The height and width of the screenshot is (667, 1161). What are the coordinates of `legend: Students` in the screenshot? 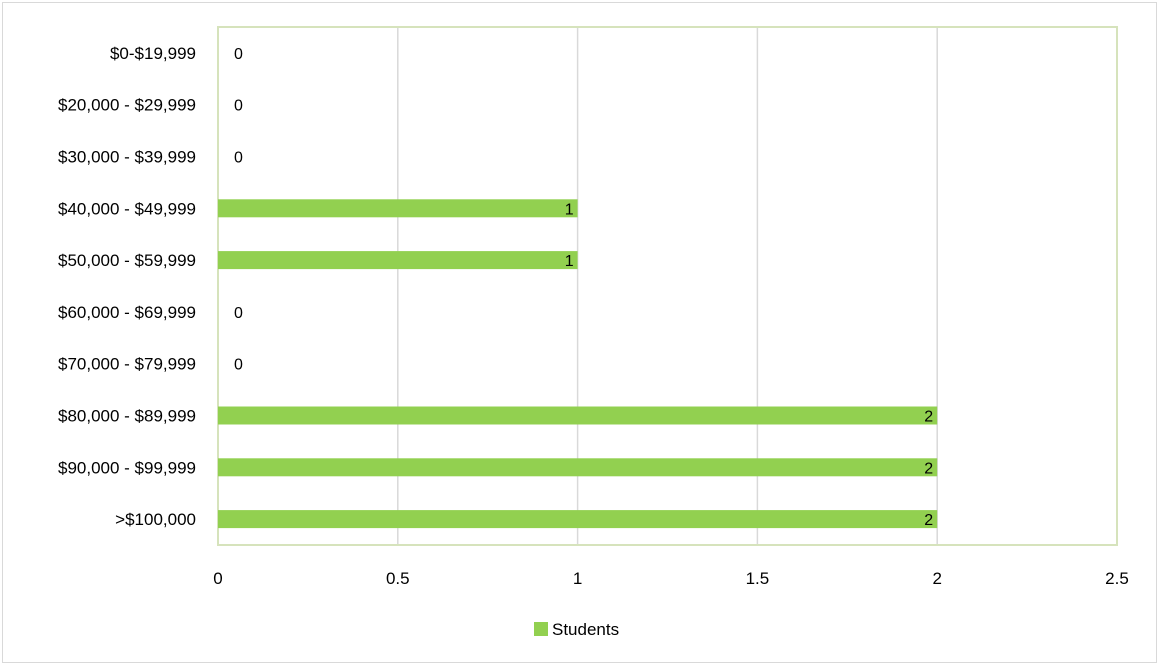 It's located at (576, 629).